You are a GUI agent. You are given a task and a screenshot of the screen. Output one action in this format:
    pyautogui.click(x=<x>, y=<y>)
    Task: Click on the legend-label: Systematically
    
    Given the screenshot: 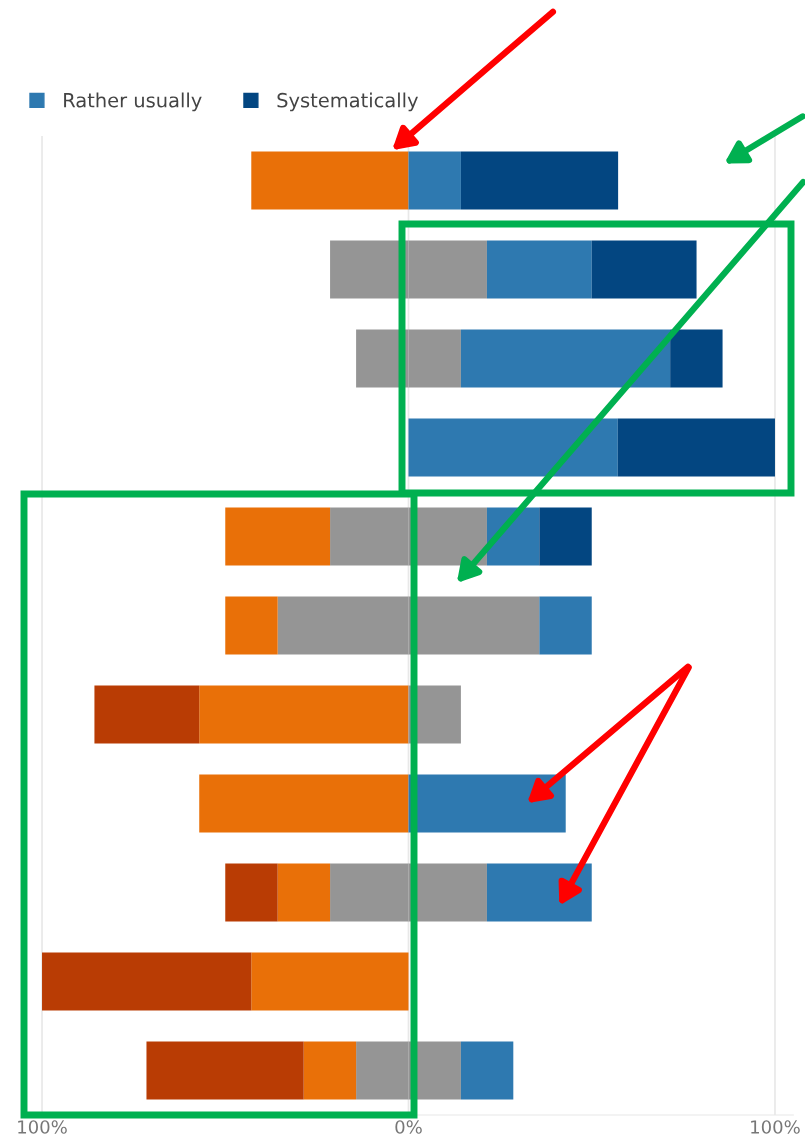 What is the action you would take?
    pyautogui.click(x=347, y=102)
    